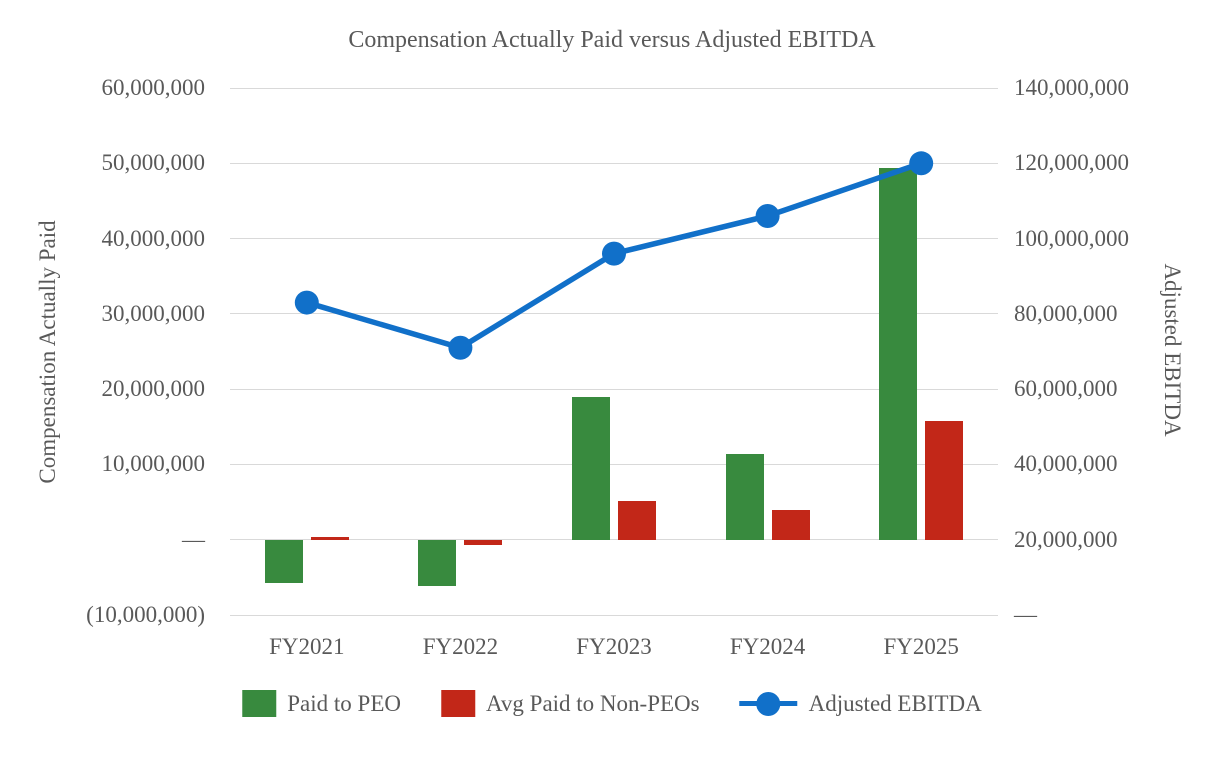  I want to click on left-axis-tick-label: 50,000,000, so click(153, 163).